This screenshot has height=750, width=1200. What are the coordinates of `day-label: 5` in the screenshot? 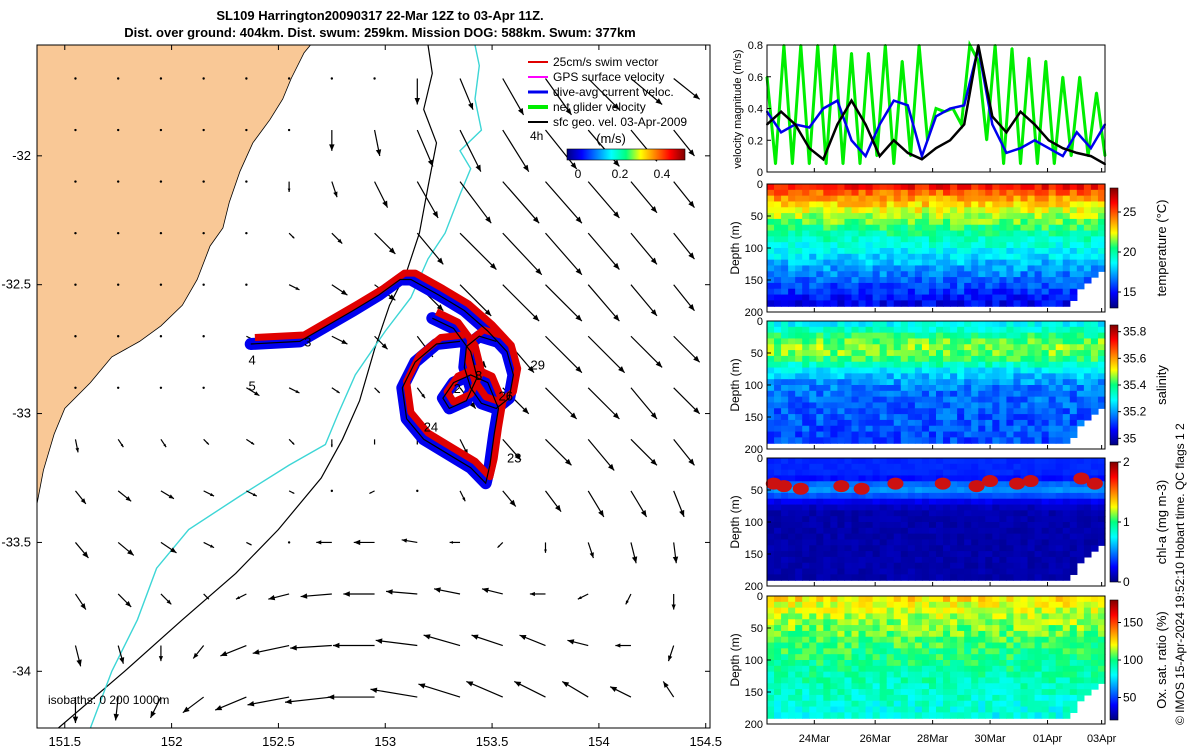 It's located at (252, 385).